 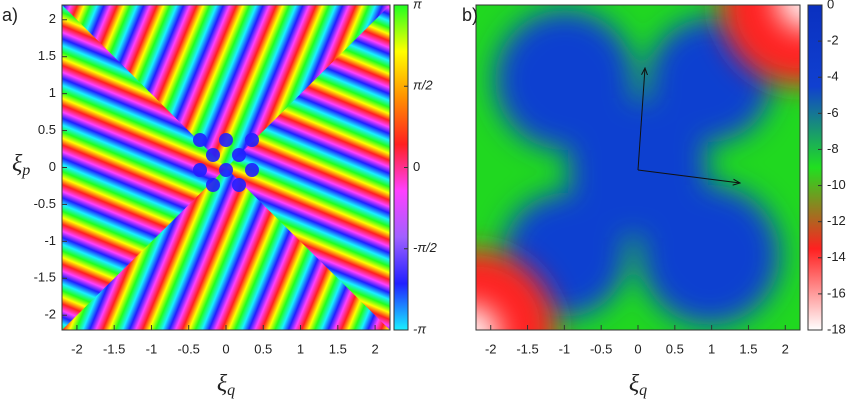 What do you see at coordinates (470, 15) in the screenshot?
I see `panel-label: b)` at bounding box center [470, 15].